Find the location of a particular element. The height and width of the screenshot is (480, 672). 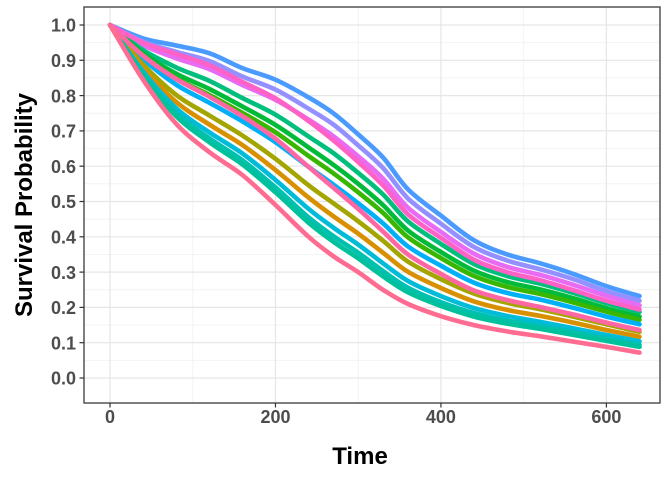

x-axis-title: Time is located at coordinates (360, 456).